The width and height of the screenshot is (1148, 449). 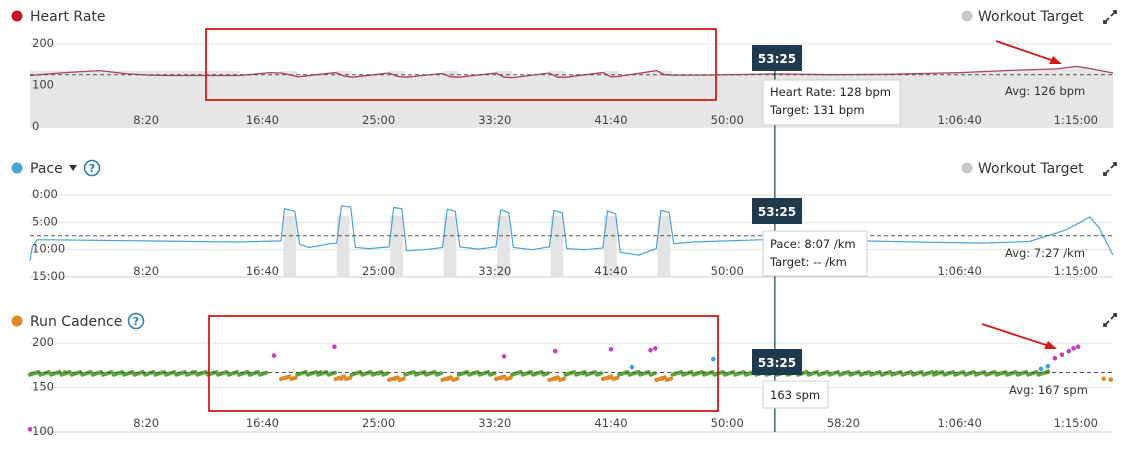 I want to click on pace-tooltip-time-box, so click(x=777, y=211).